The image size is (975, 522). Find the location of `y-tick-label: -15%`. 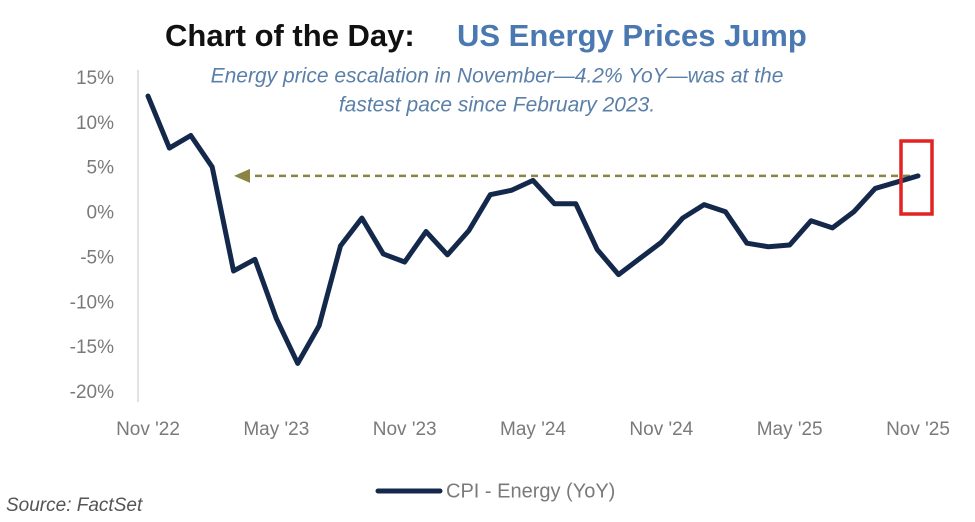

y-tick-label: -15% is located at coordinates (92, 347).